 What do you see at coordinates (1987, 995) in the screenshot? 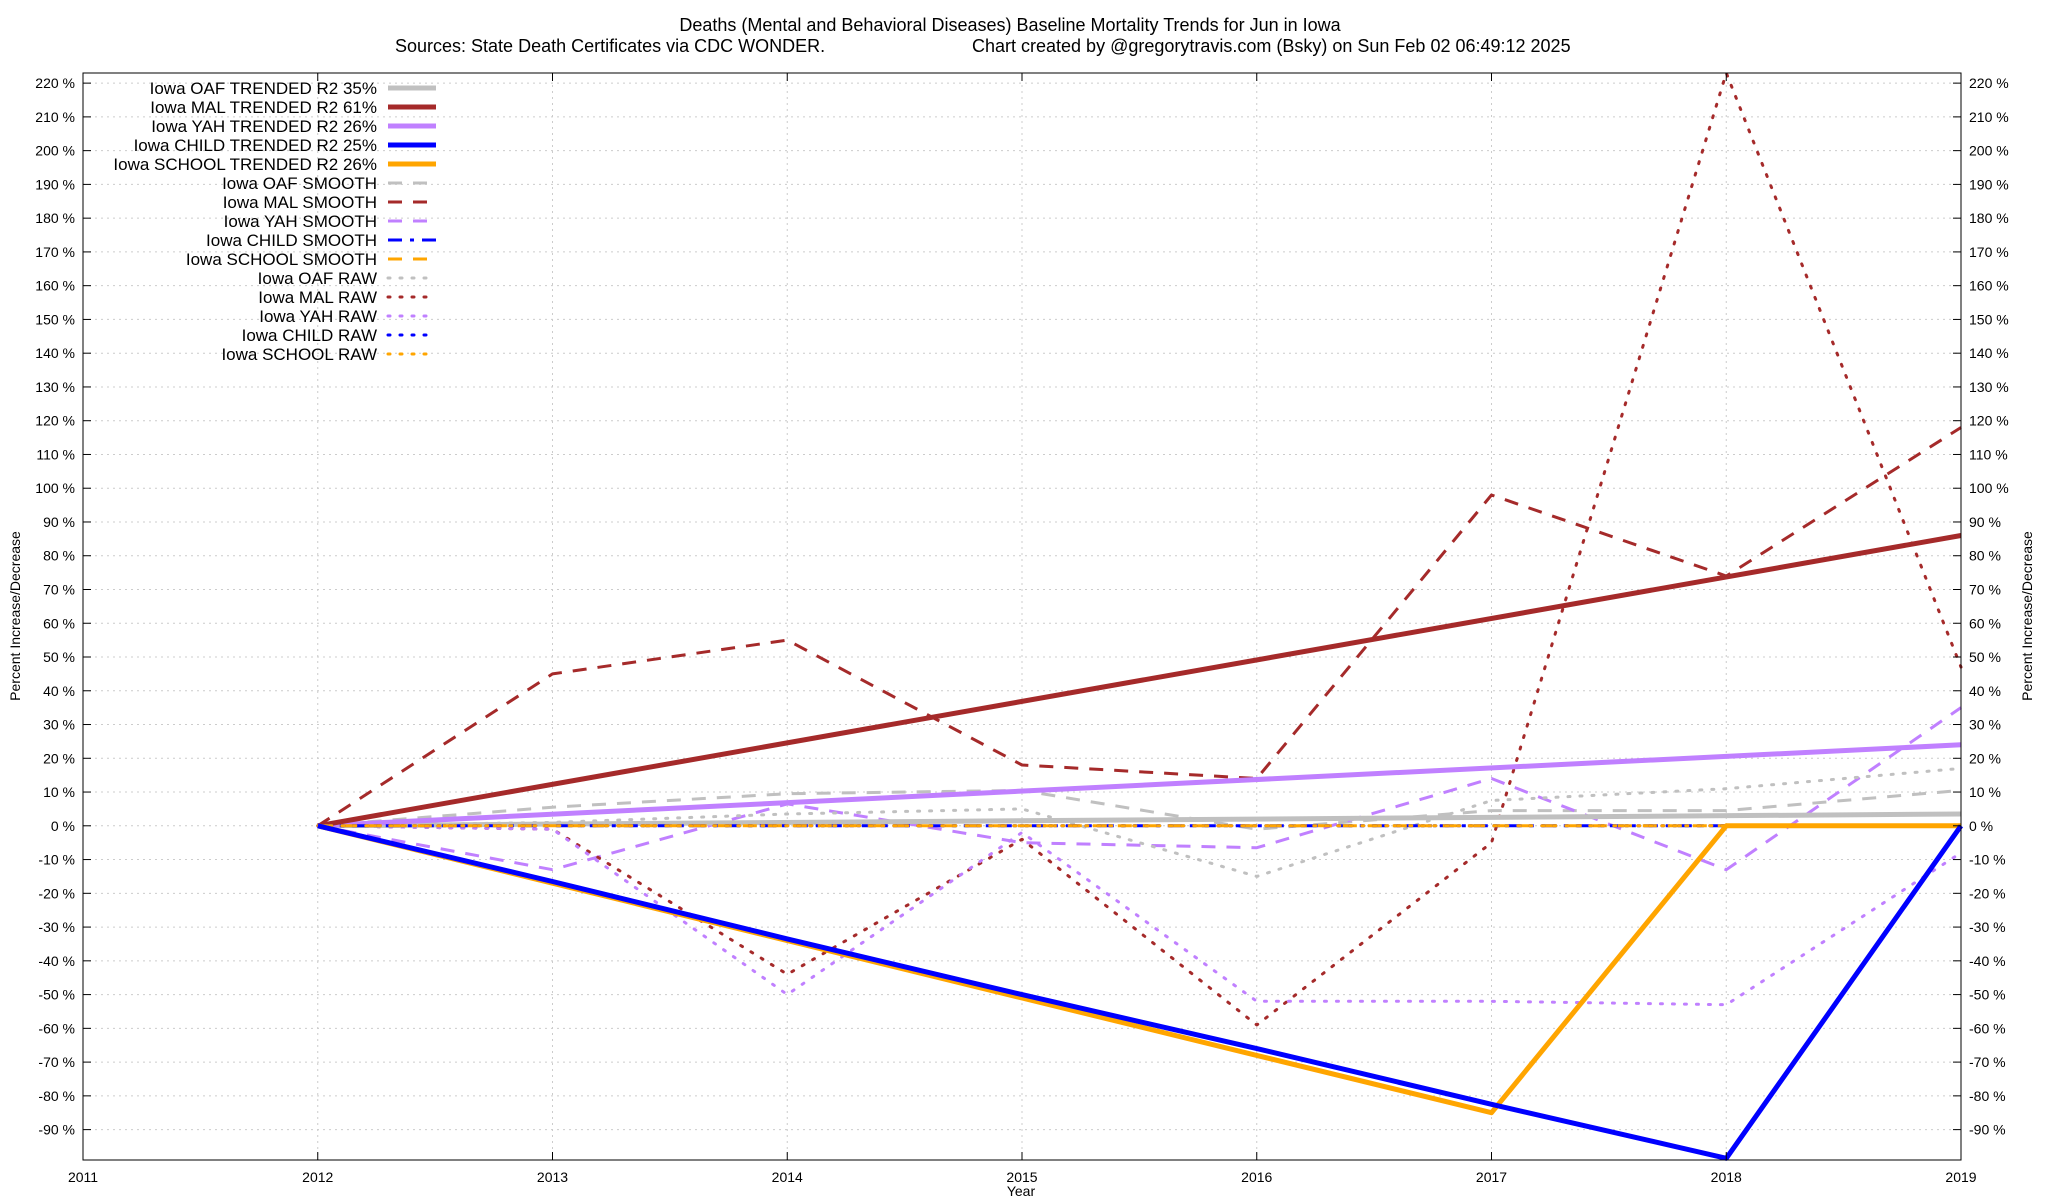
I see `y-tick-label-right: -50 %` at bounding box center [1987, 995].